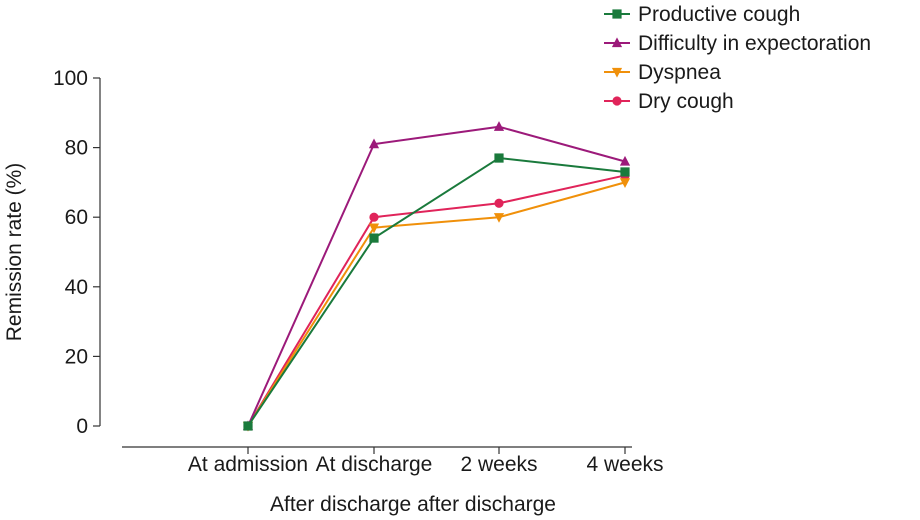 The height and width of the screenshot is (520, 920). I want to click on legend-label: Difficulty in expectoration, so click(754, 43).